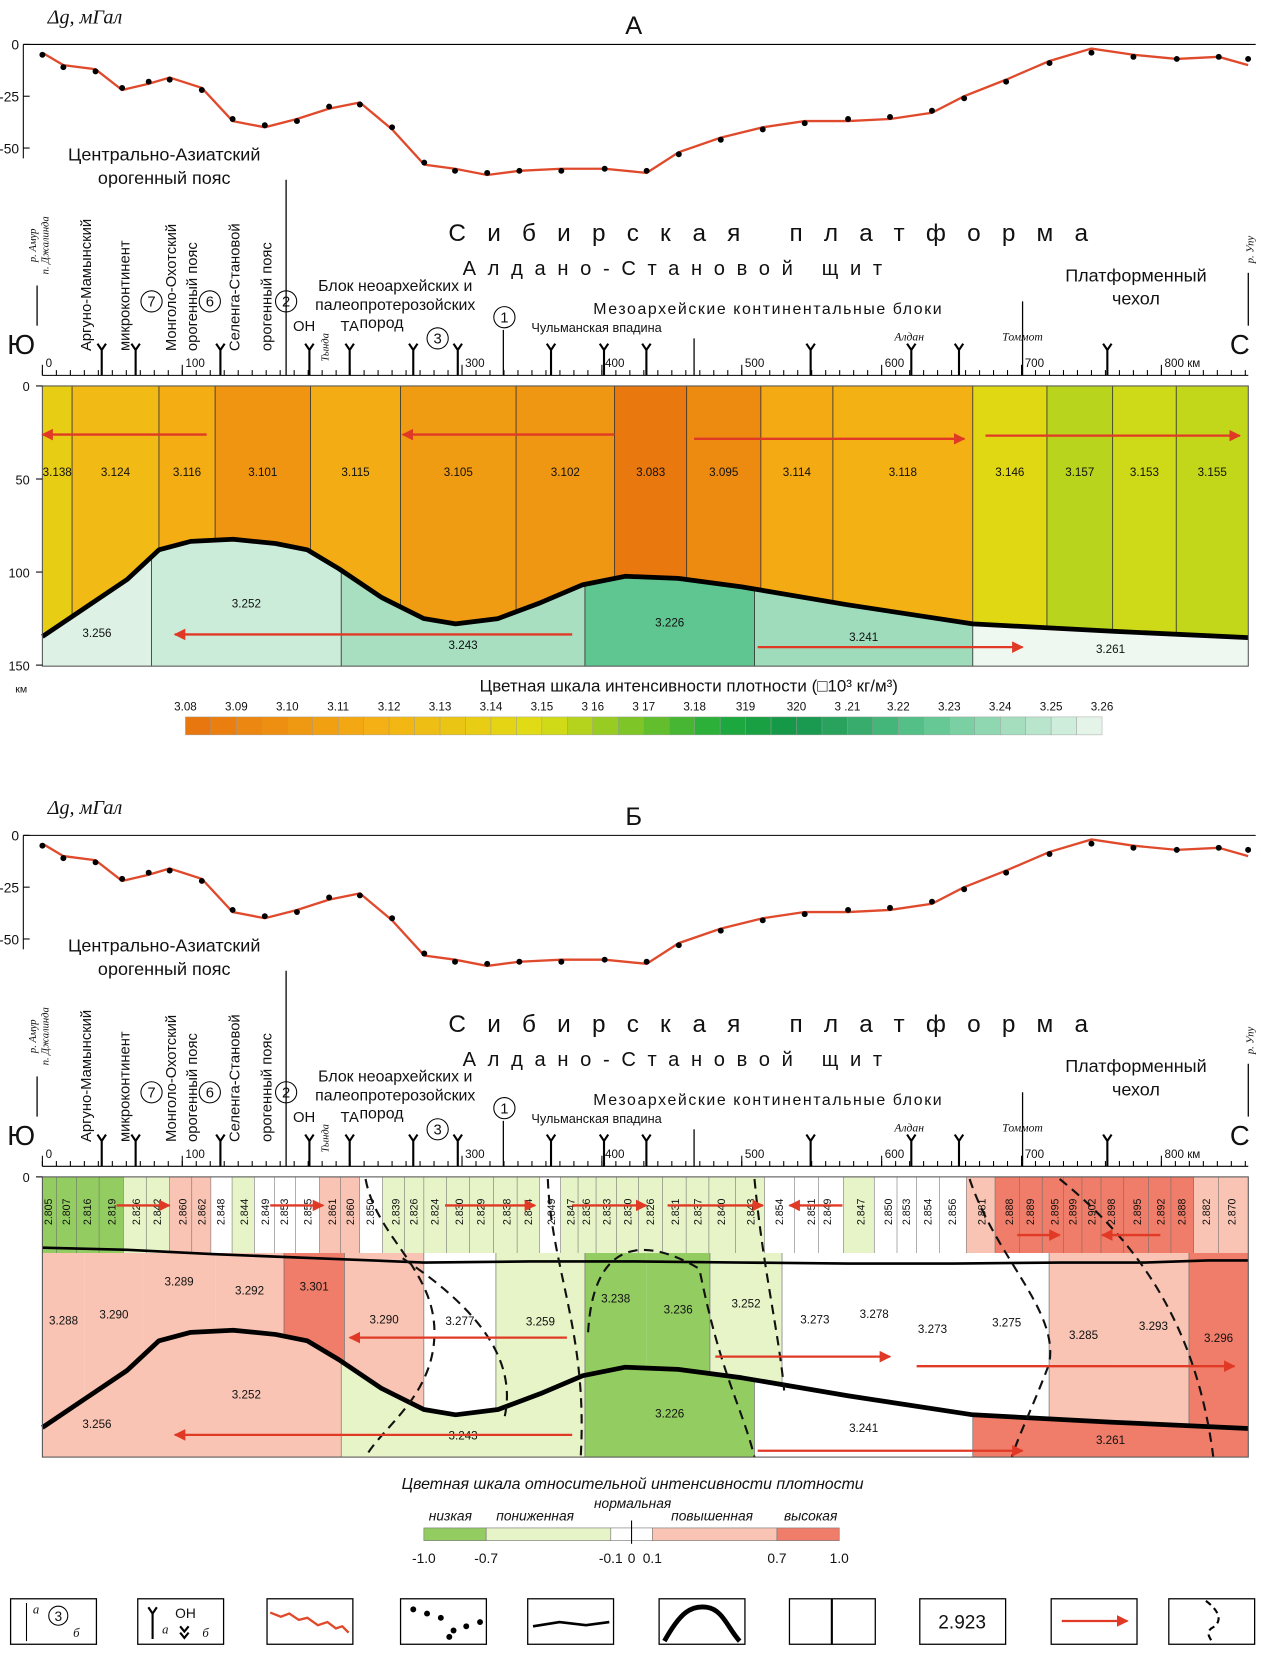  I want to click on top-block-label: 2.829, so click(481, 1211).